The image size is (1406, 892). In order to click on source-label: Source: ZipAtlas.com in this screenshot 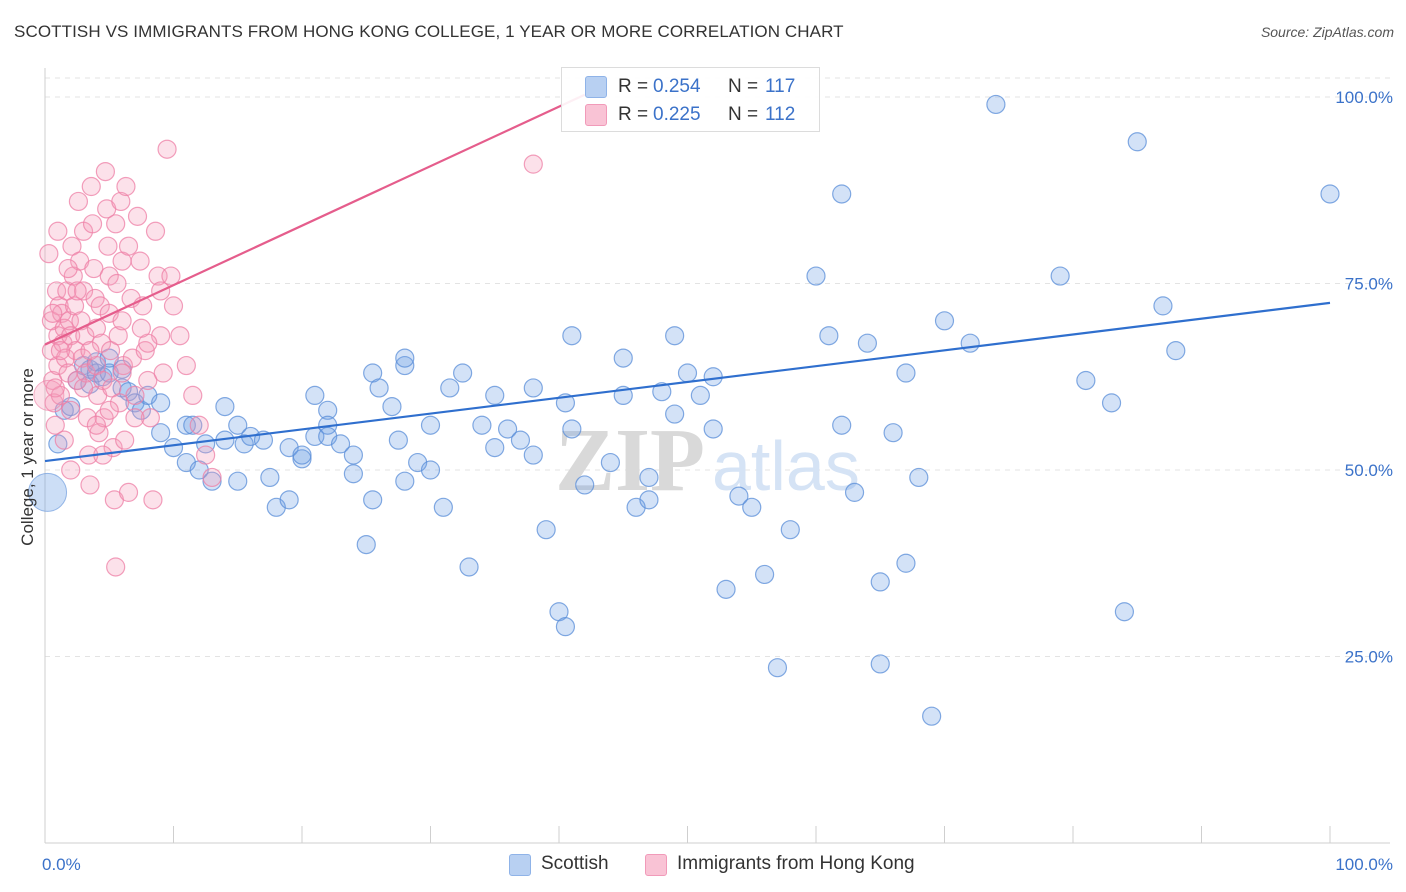, I will do `click(1327, 32)`.